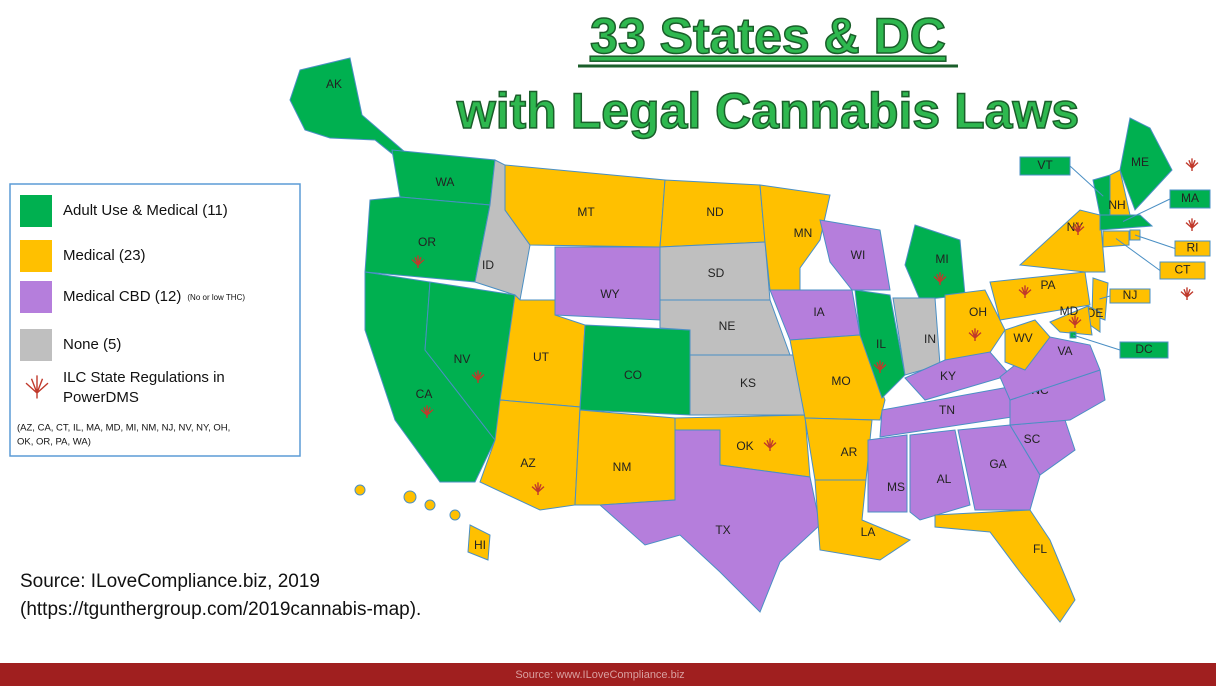  What do you see at coordinates (122, 296) in the screenshot?
I see `legend-label: Medical CBD (12)` at bounding box center [122, 296].